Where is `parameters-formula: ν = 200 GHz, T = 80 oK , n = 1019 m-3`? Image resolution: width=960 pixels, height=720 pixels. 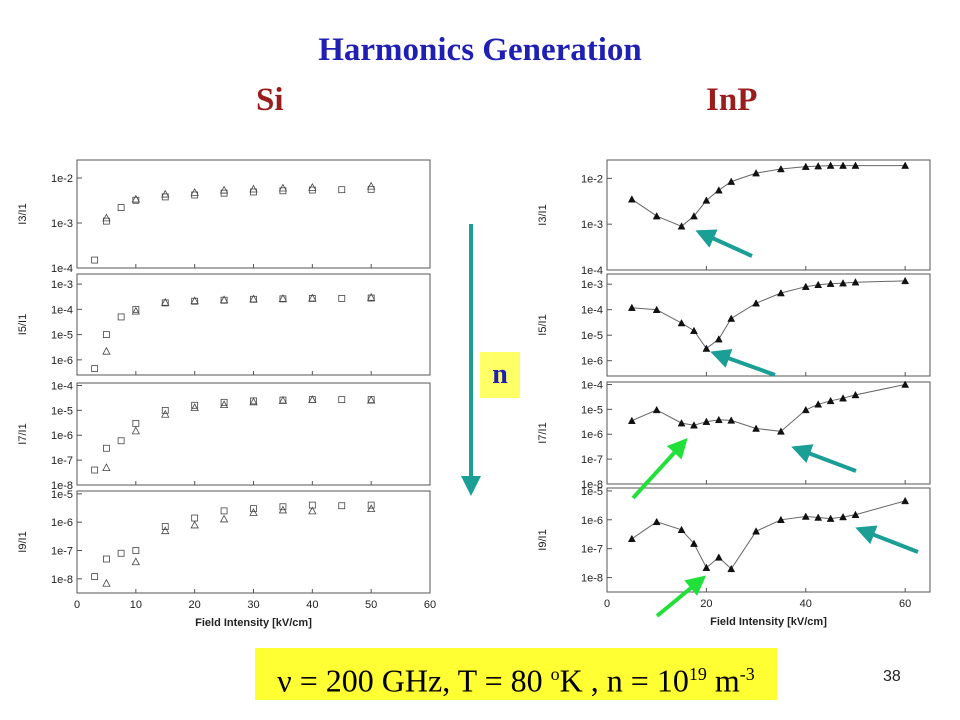 parameters-formula: ν = 200 GHz, T = 80 oK , n = 1019 m-3 is located at coordinates (516, 674).